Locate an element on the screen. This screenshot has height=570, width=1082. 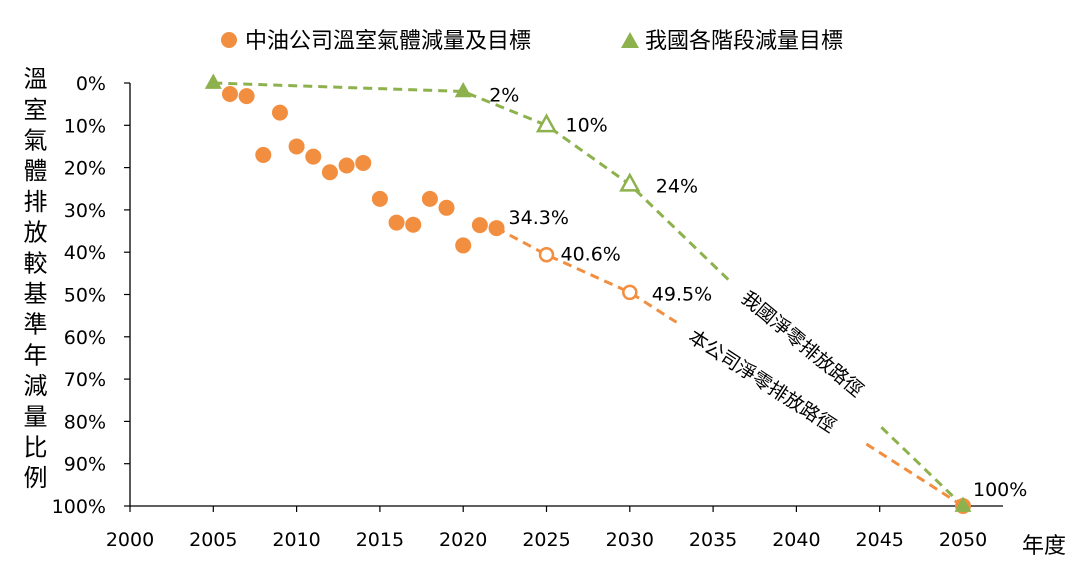
x-tick-label: 2025 is located at coordinates (546, 540).